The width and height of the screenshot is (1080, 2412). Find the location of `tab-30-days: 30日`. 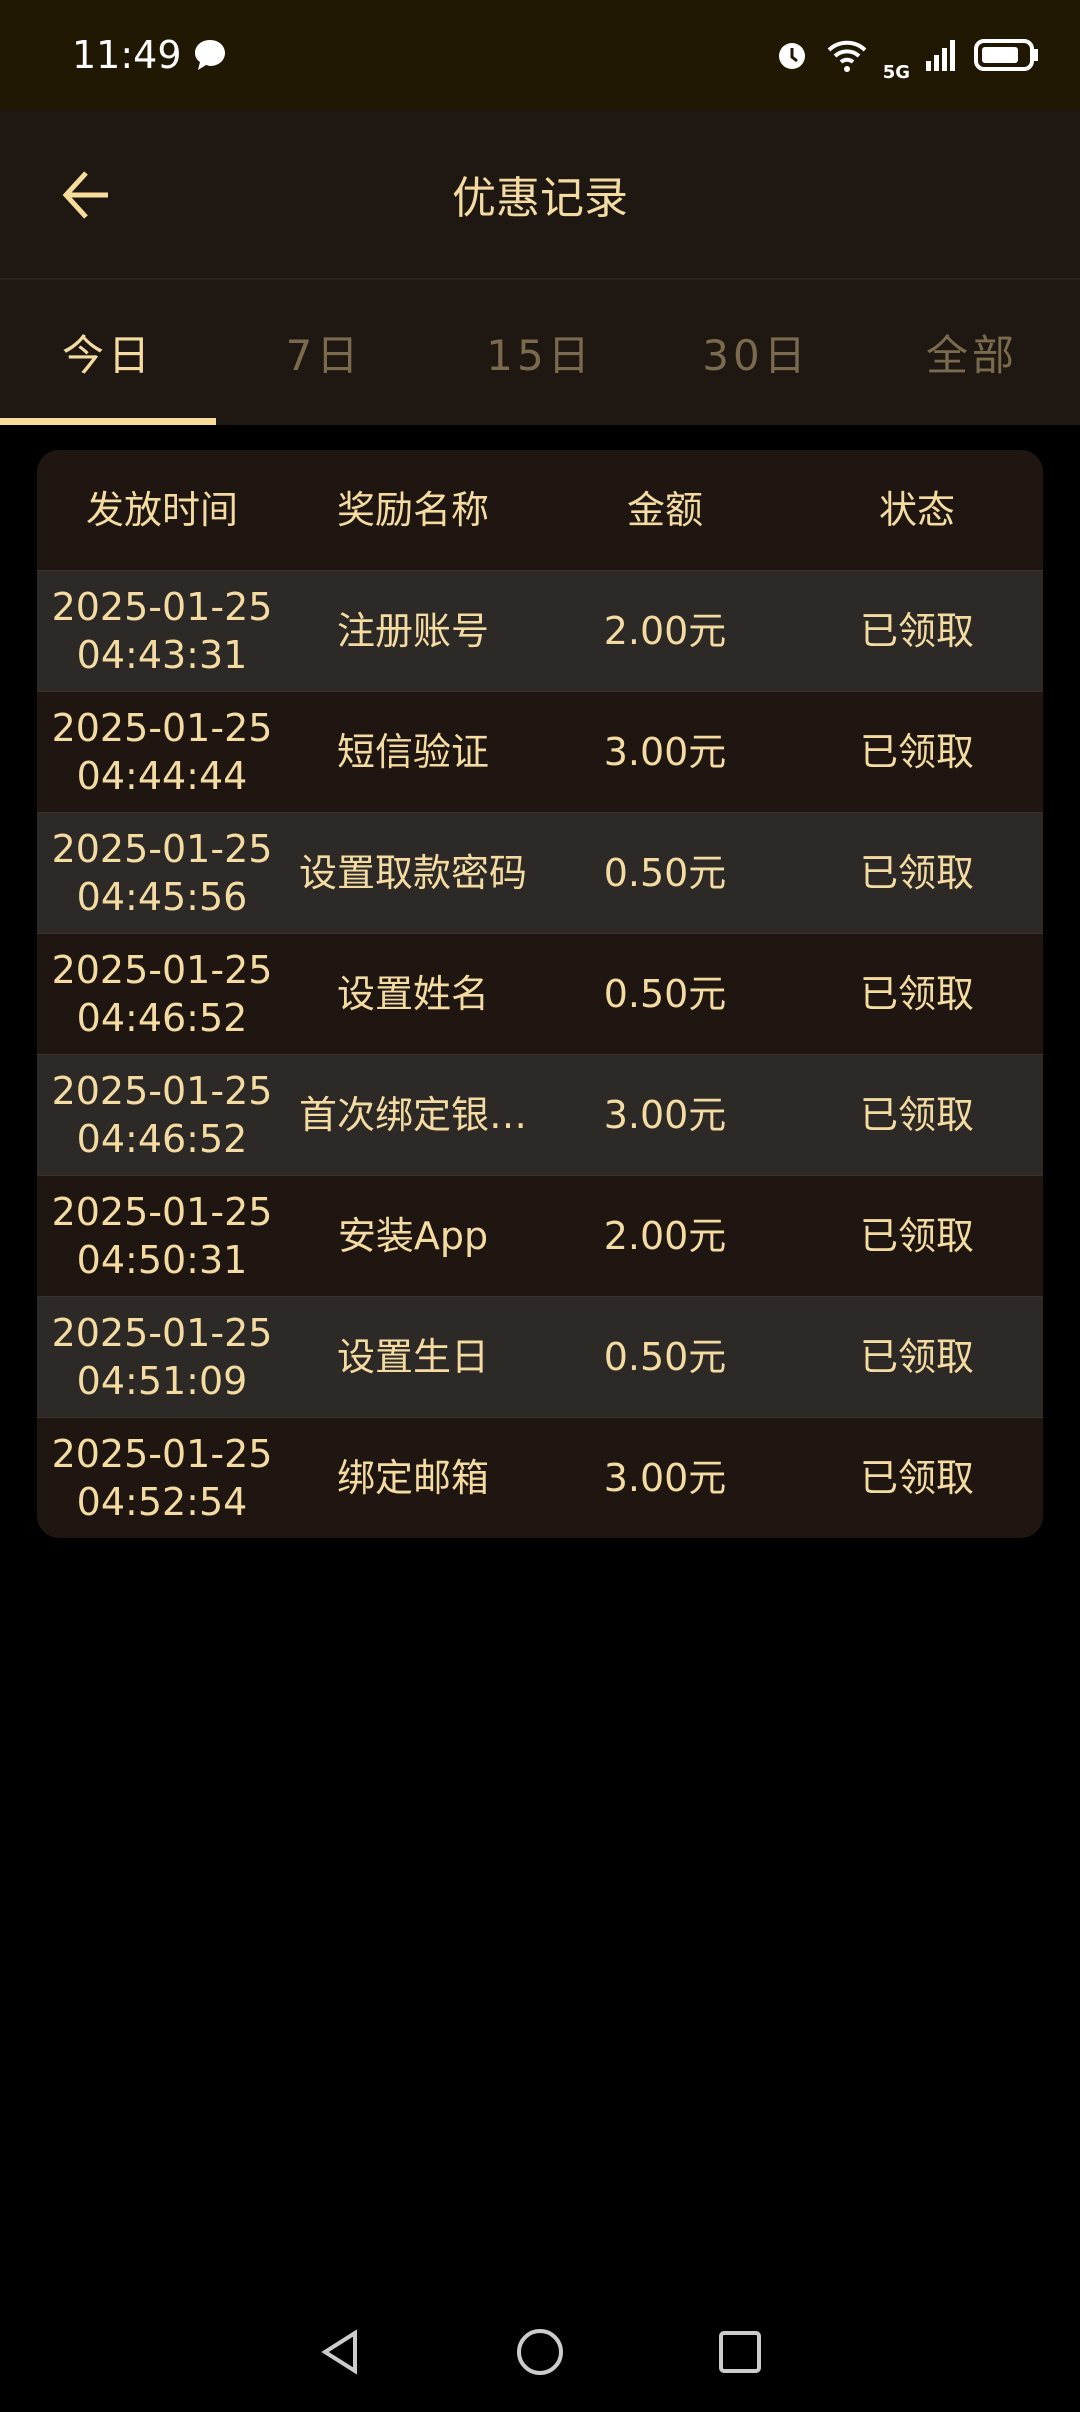

tab-30-days: 30日 is located at coordinates (756, 355).